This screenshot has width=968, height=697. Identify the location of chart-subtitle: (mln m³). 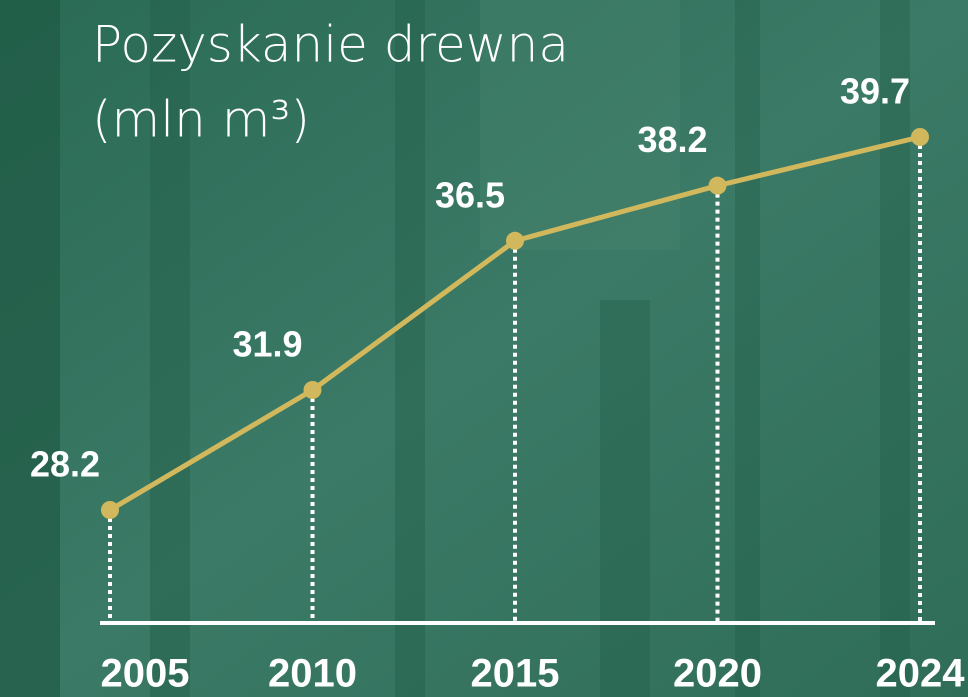
(201, 120).